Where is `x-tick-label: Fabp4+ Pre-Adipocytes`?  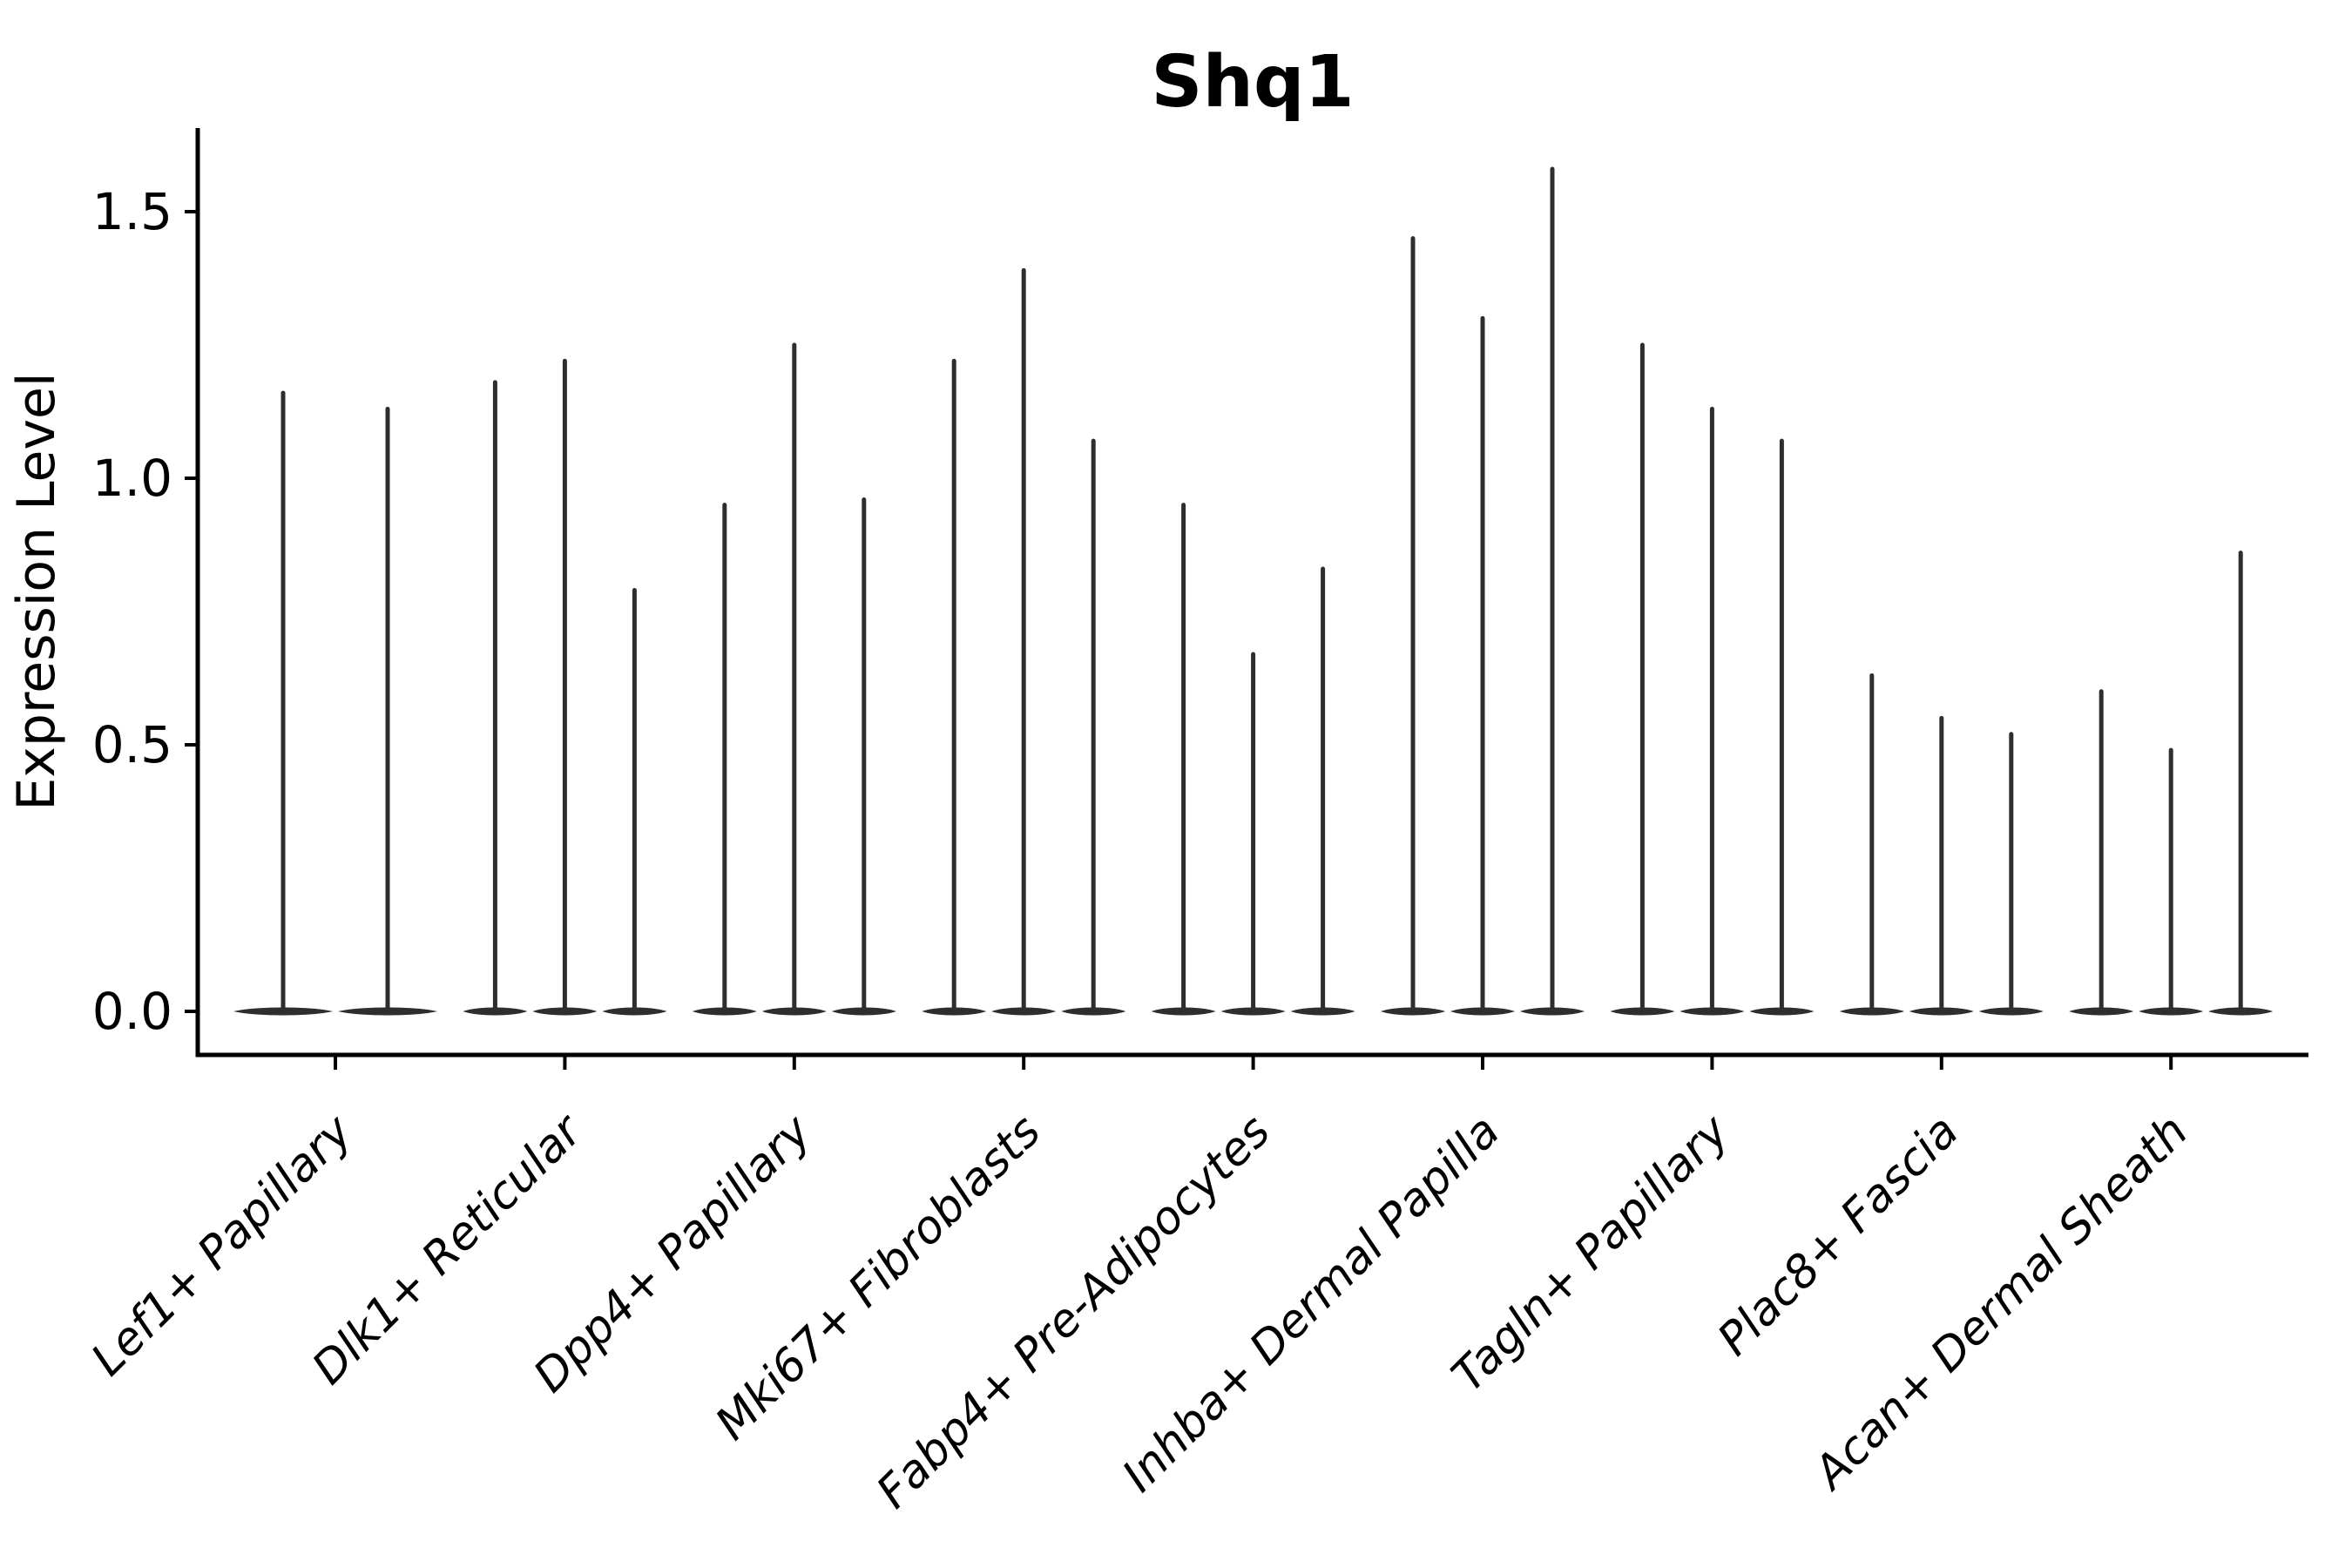 x-tick-label: Fabp4+ Pre-Adipocytes is located at coordinates (1074, 1312).